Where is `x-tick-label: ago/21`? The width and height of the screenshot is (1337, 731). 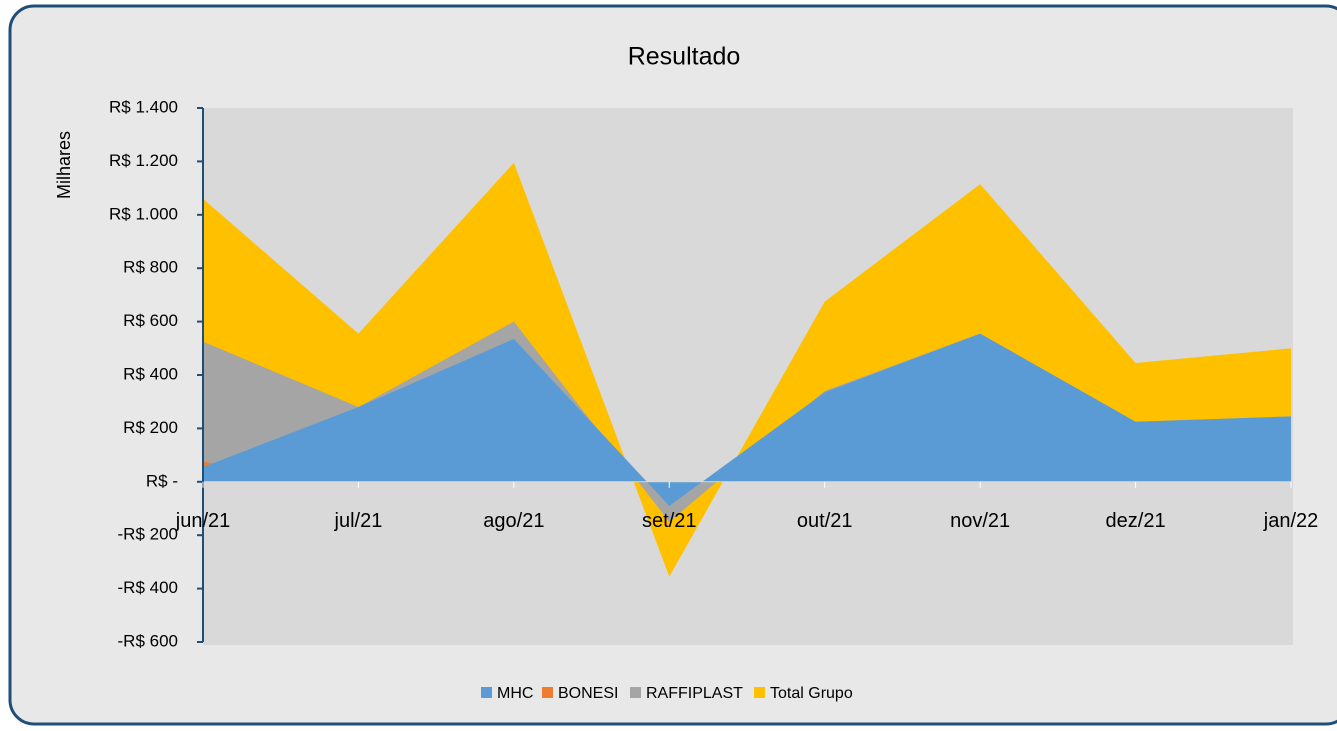
x-tick-label: ago/21 is located at coordinates (513, 521).